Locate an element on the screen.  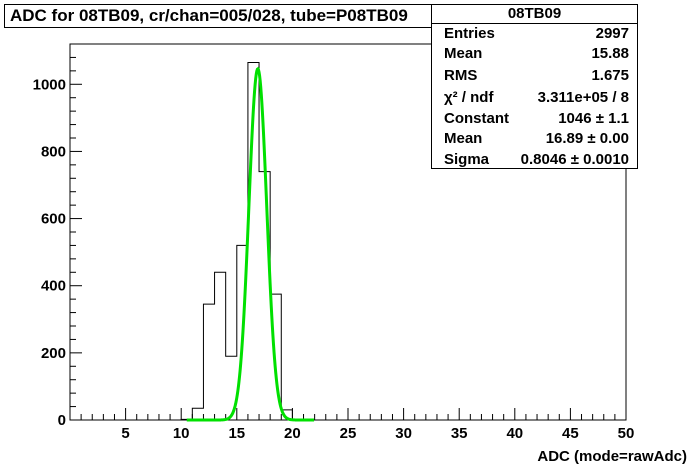
fit-curve is located at coordinates (250, 244).